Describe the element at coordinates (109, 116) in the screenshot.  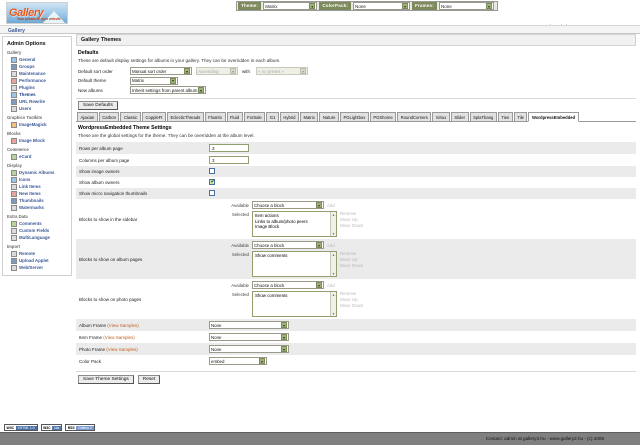
I see `tab-carbon: Carbon` at that location.